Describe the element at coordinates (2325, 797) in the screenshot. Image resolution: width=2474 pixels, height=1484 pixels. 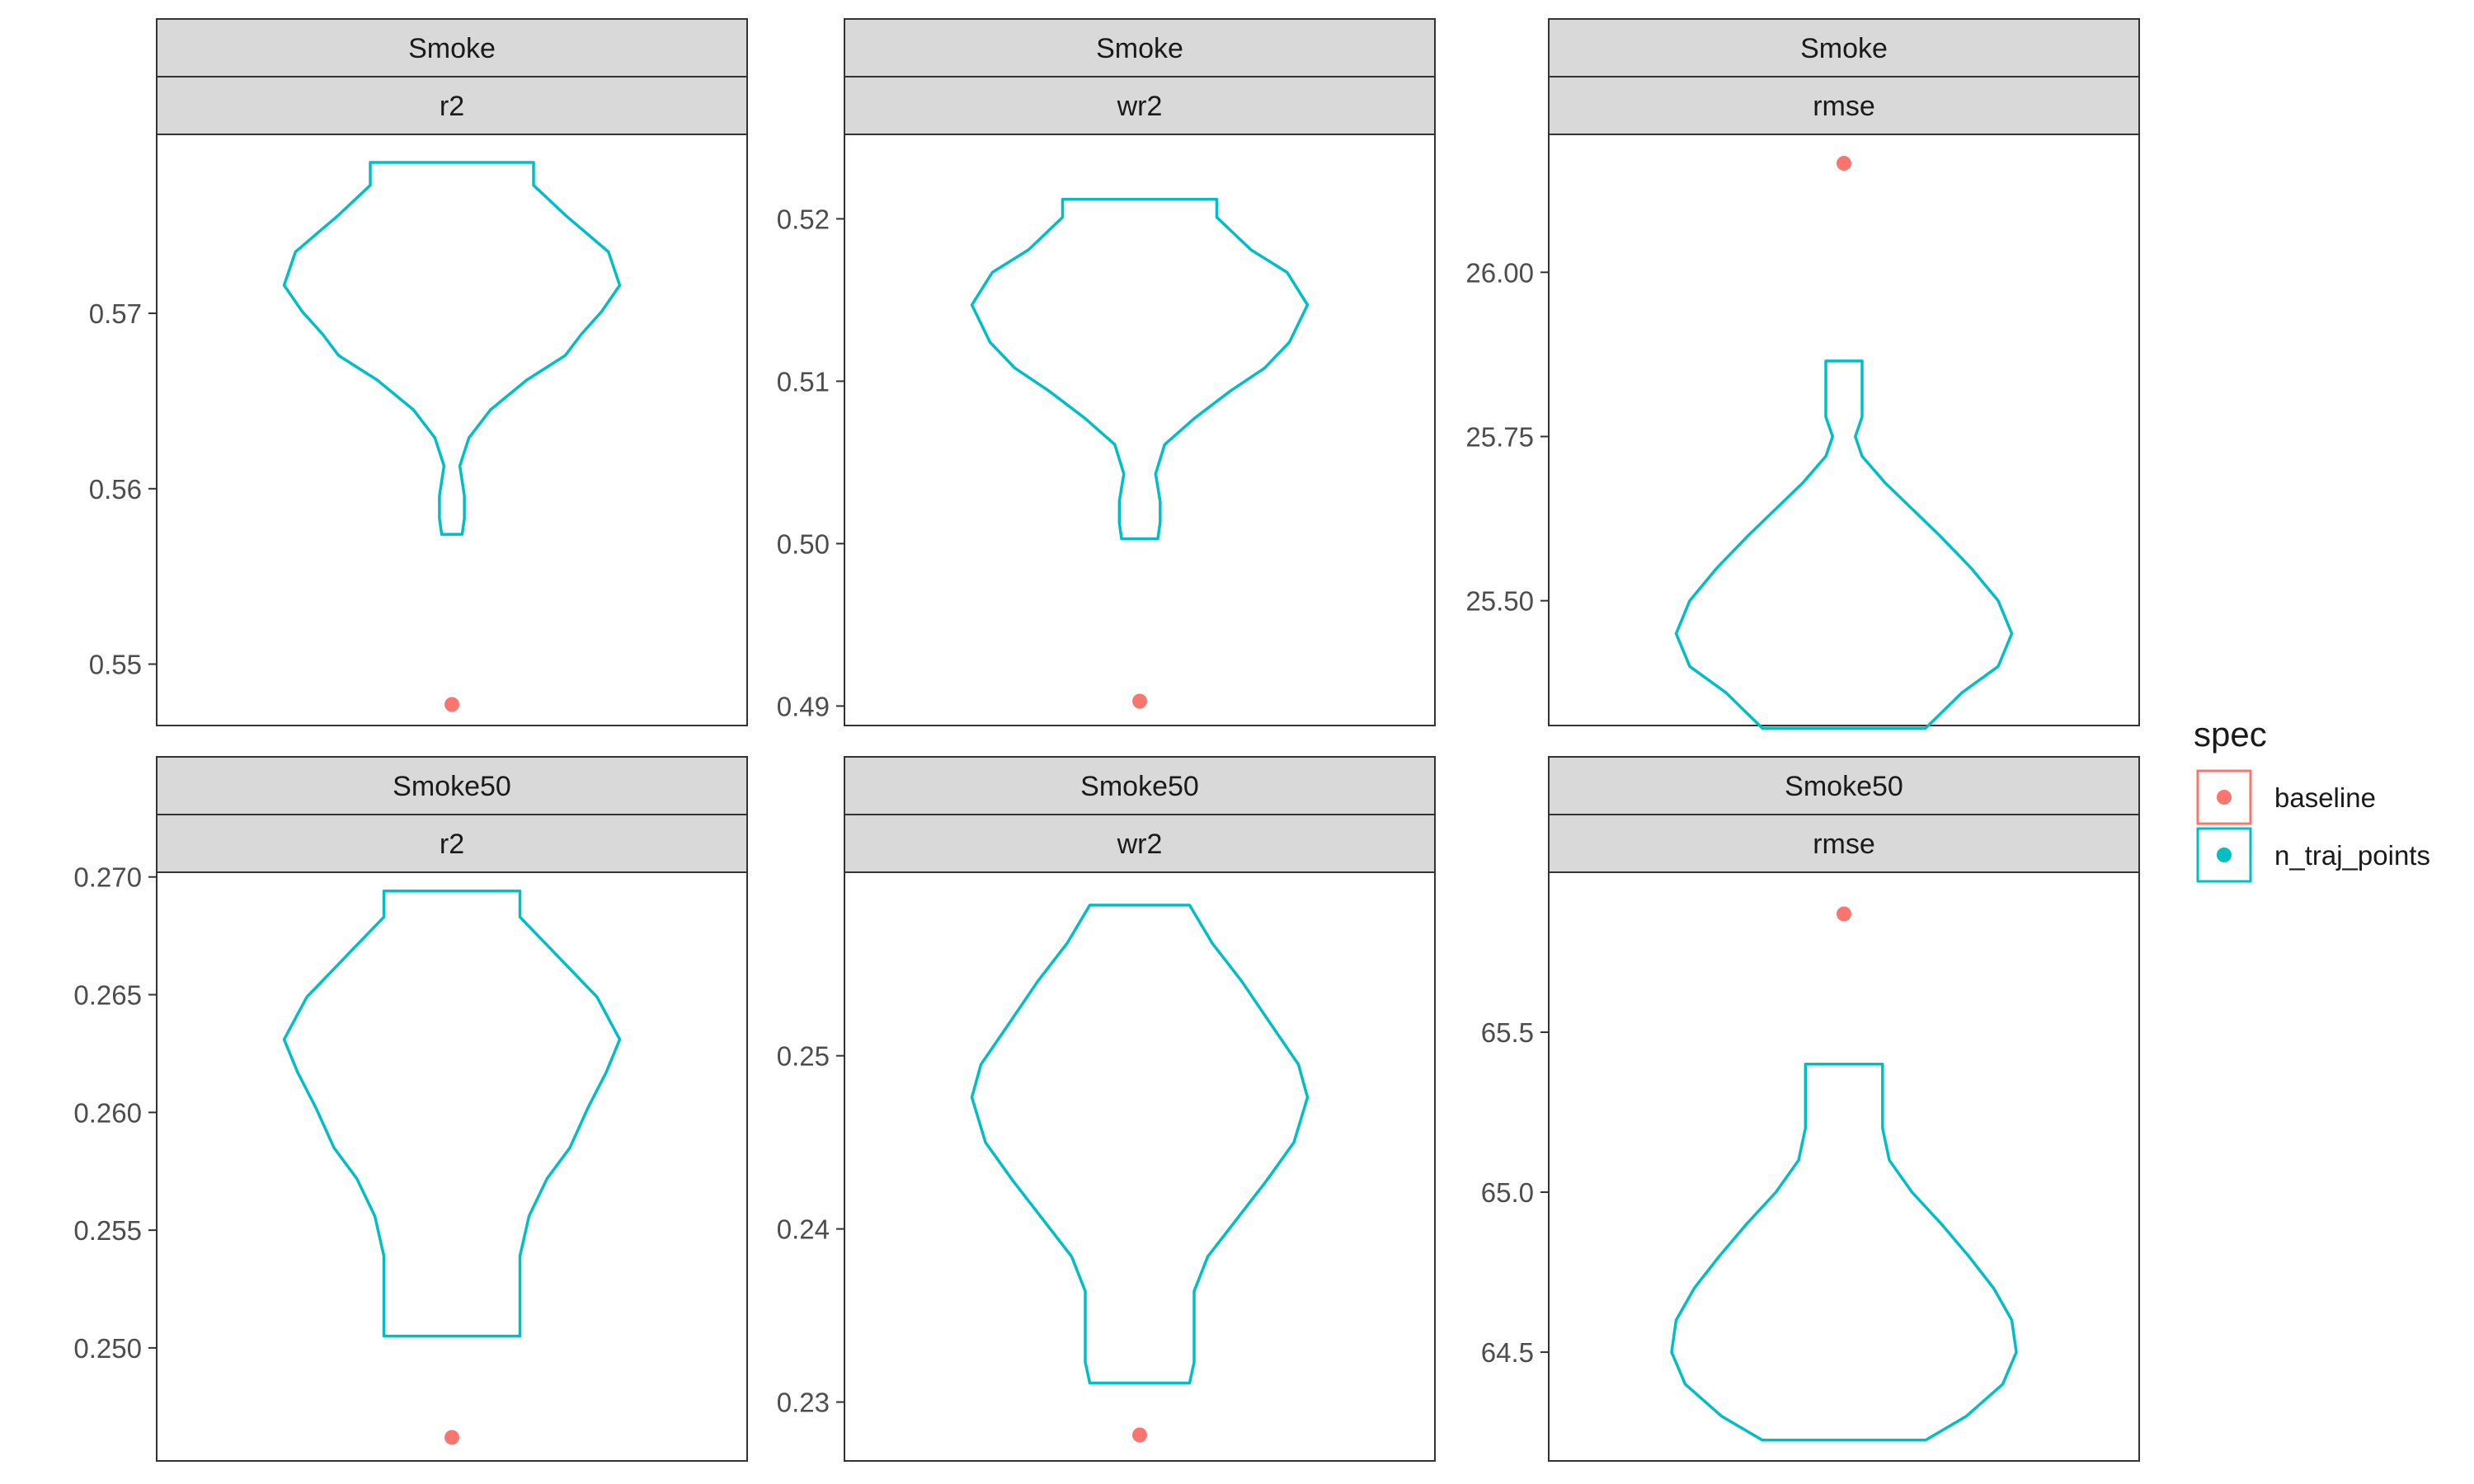
I see `legend-label-baseline: baseline` at that location.